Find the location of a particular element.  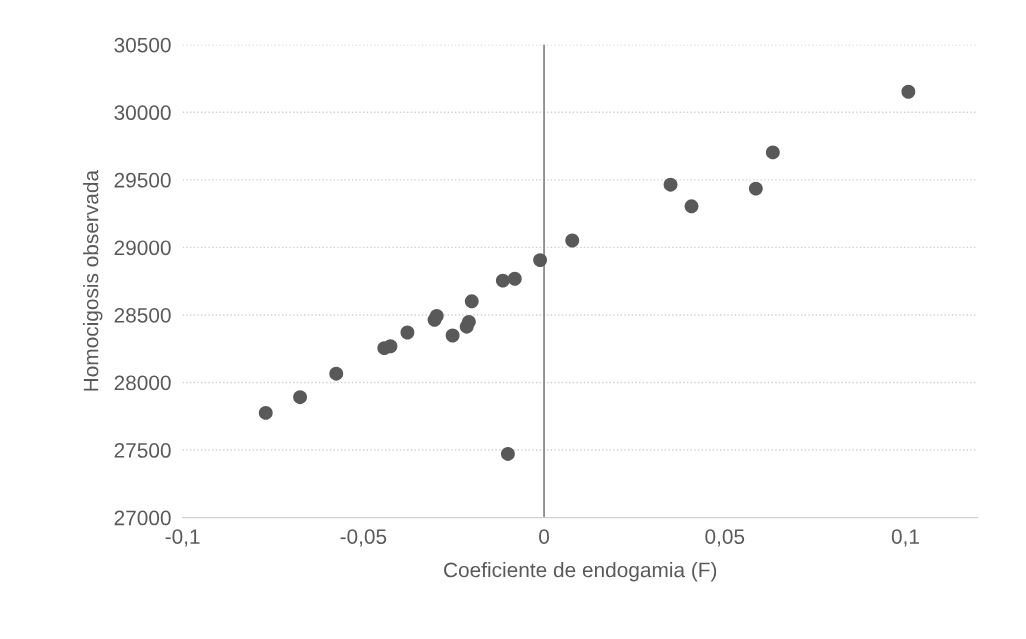

y-axis-title: Homocigosis observada is located at coordinates (93, 280).